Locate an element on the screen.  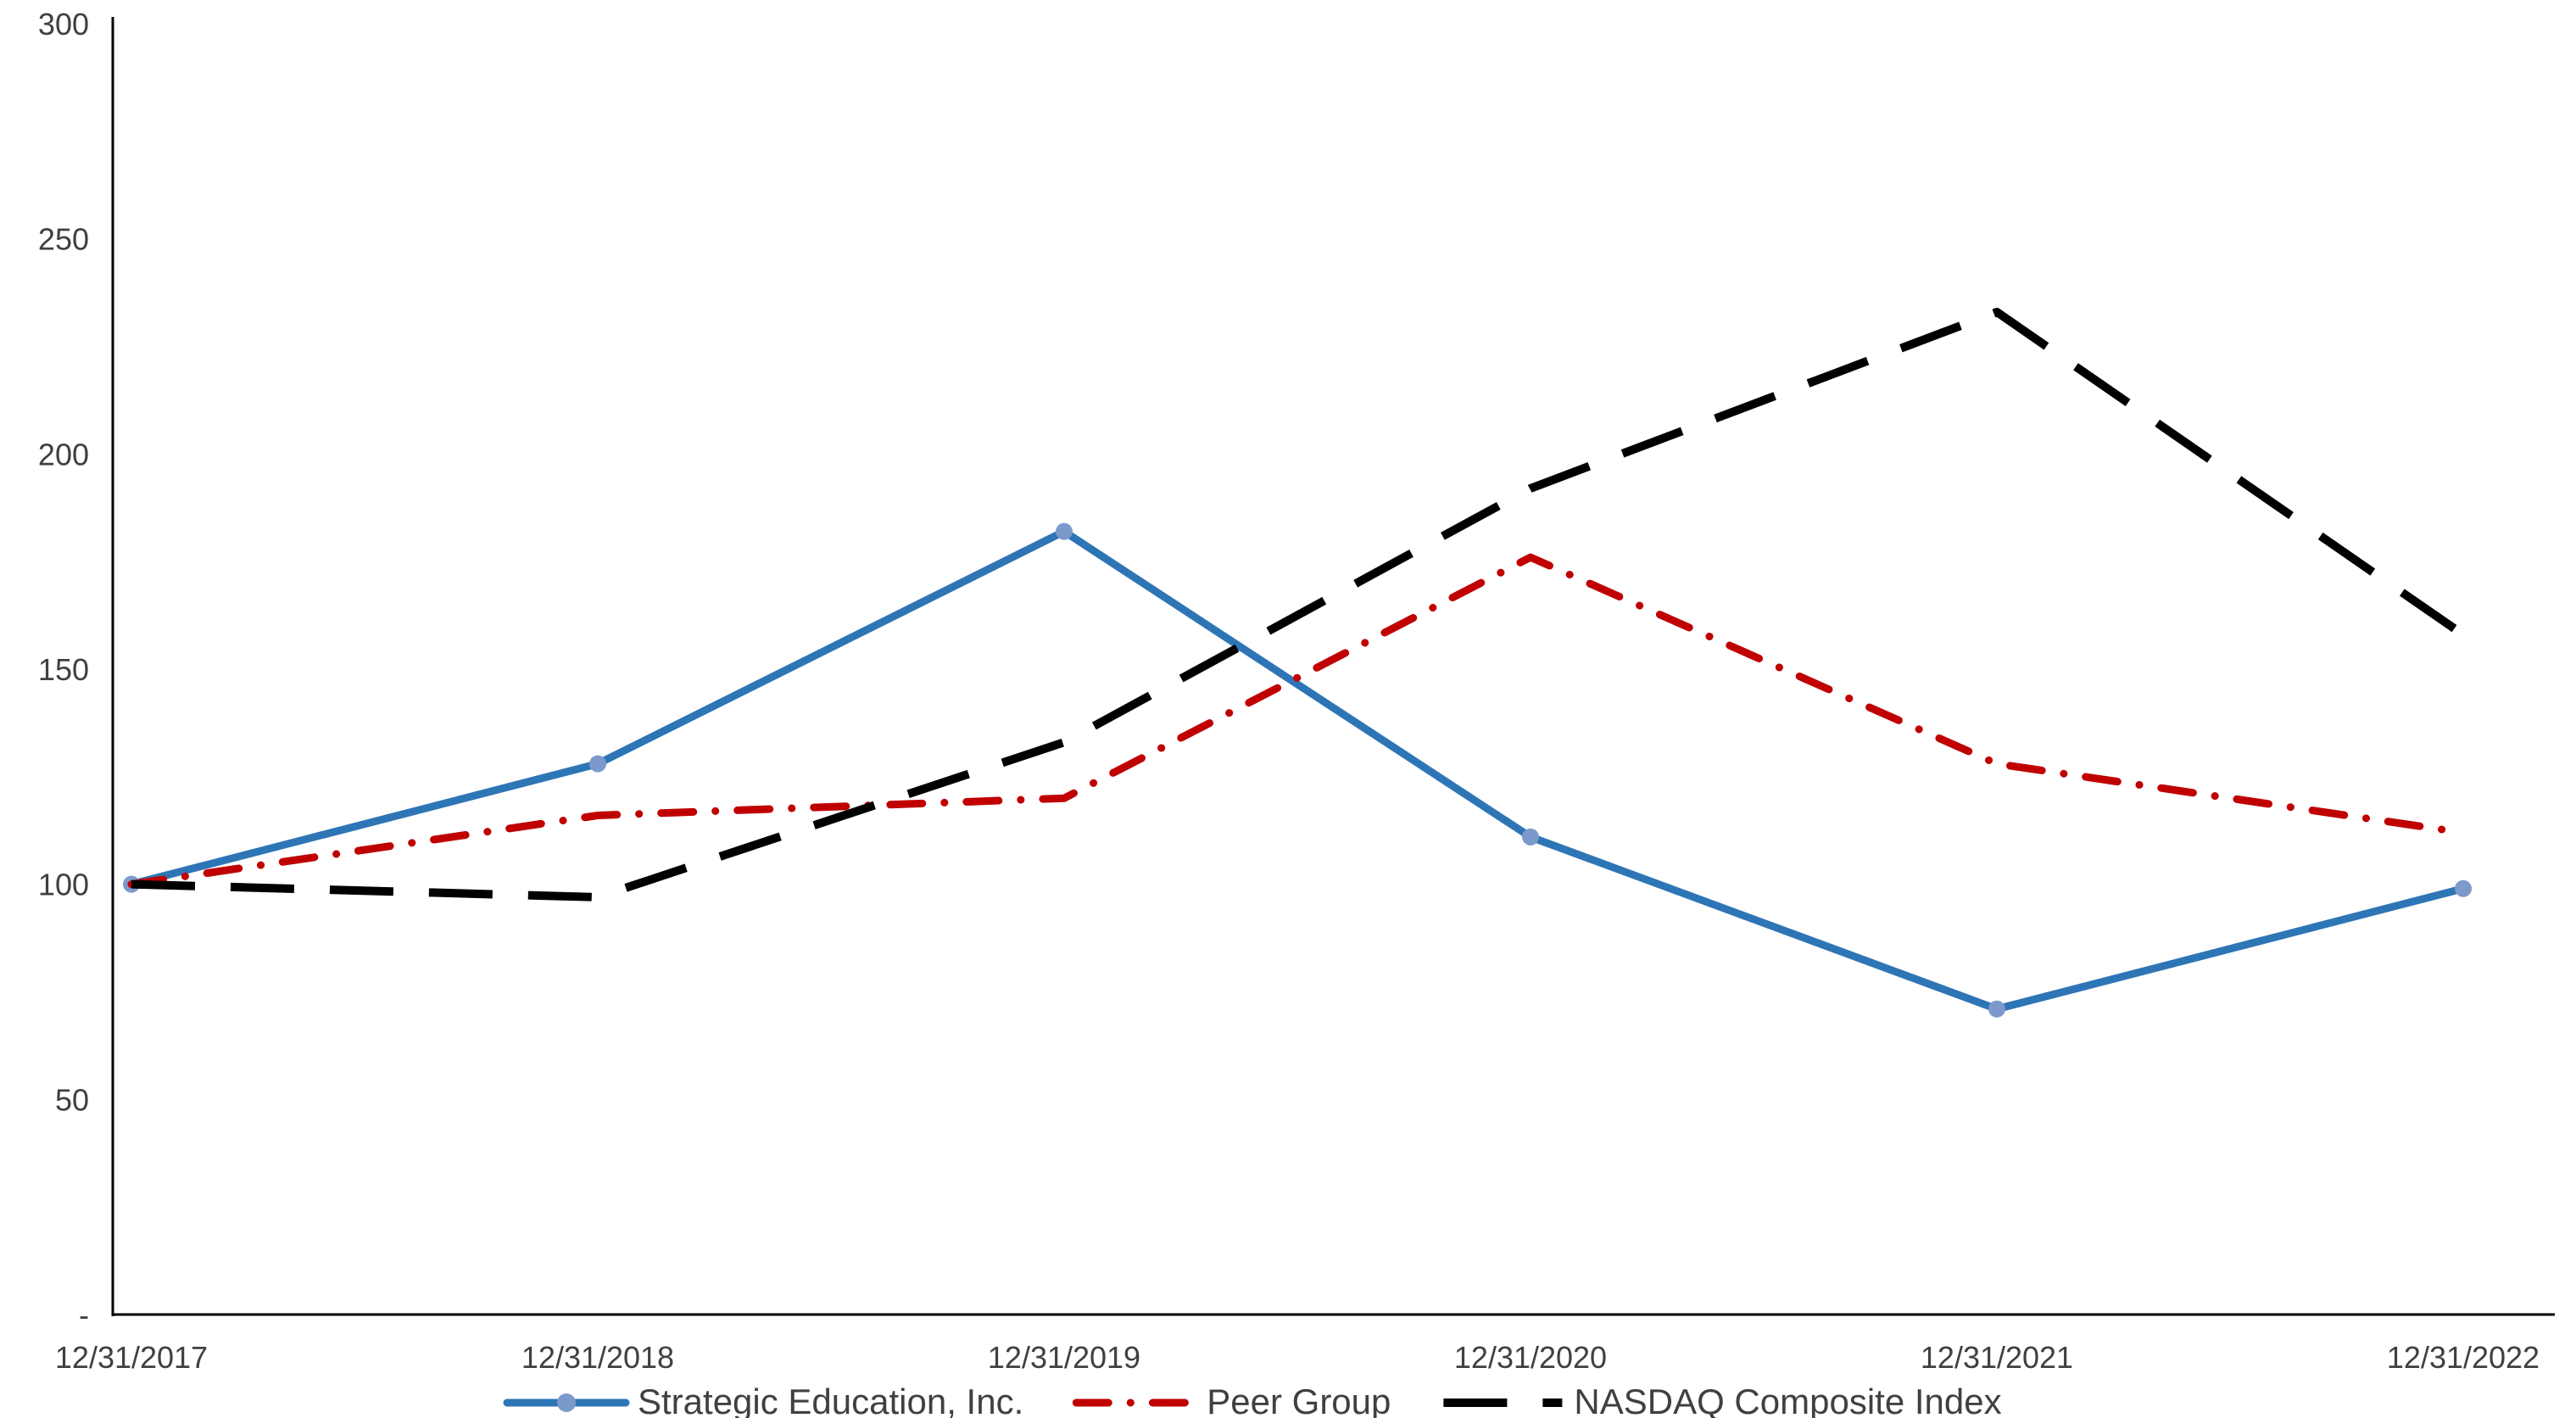
x-axis-tick-label: 12/31/2020 is located at coordinates (1530, 1357).